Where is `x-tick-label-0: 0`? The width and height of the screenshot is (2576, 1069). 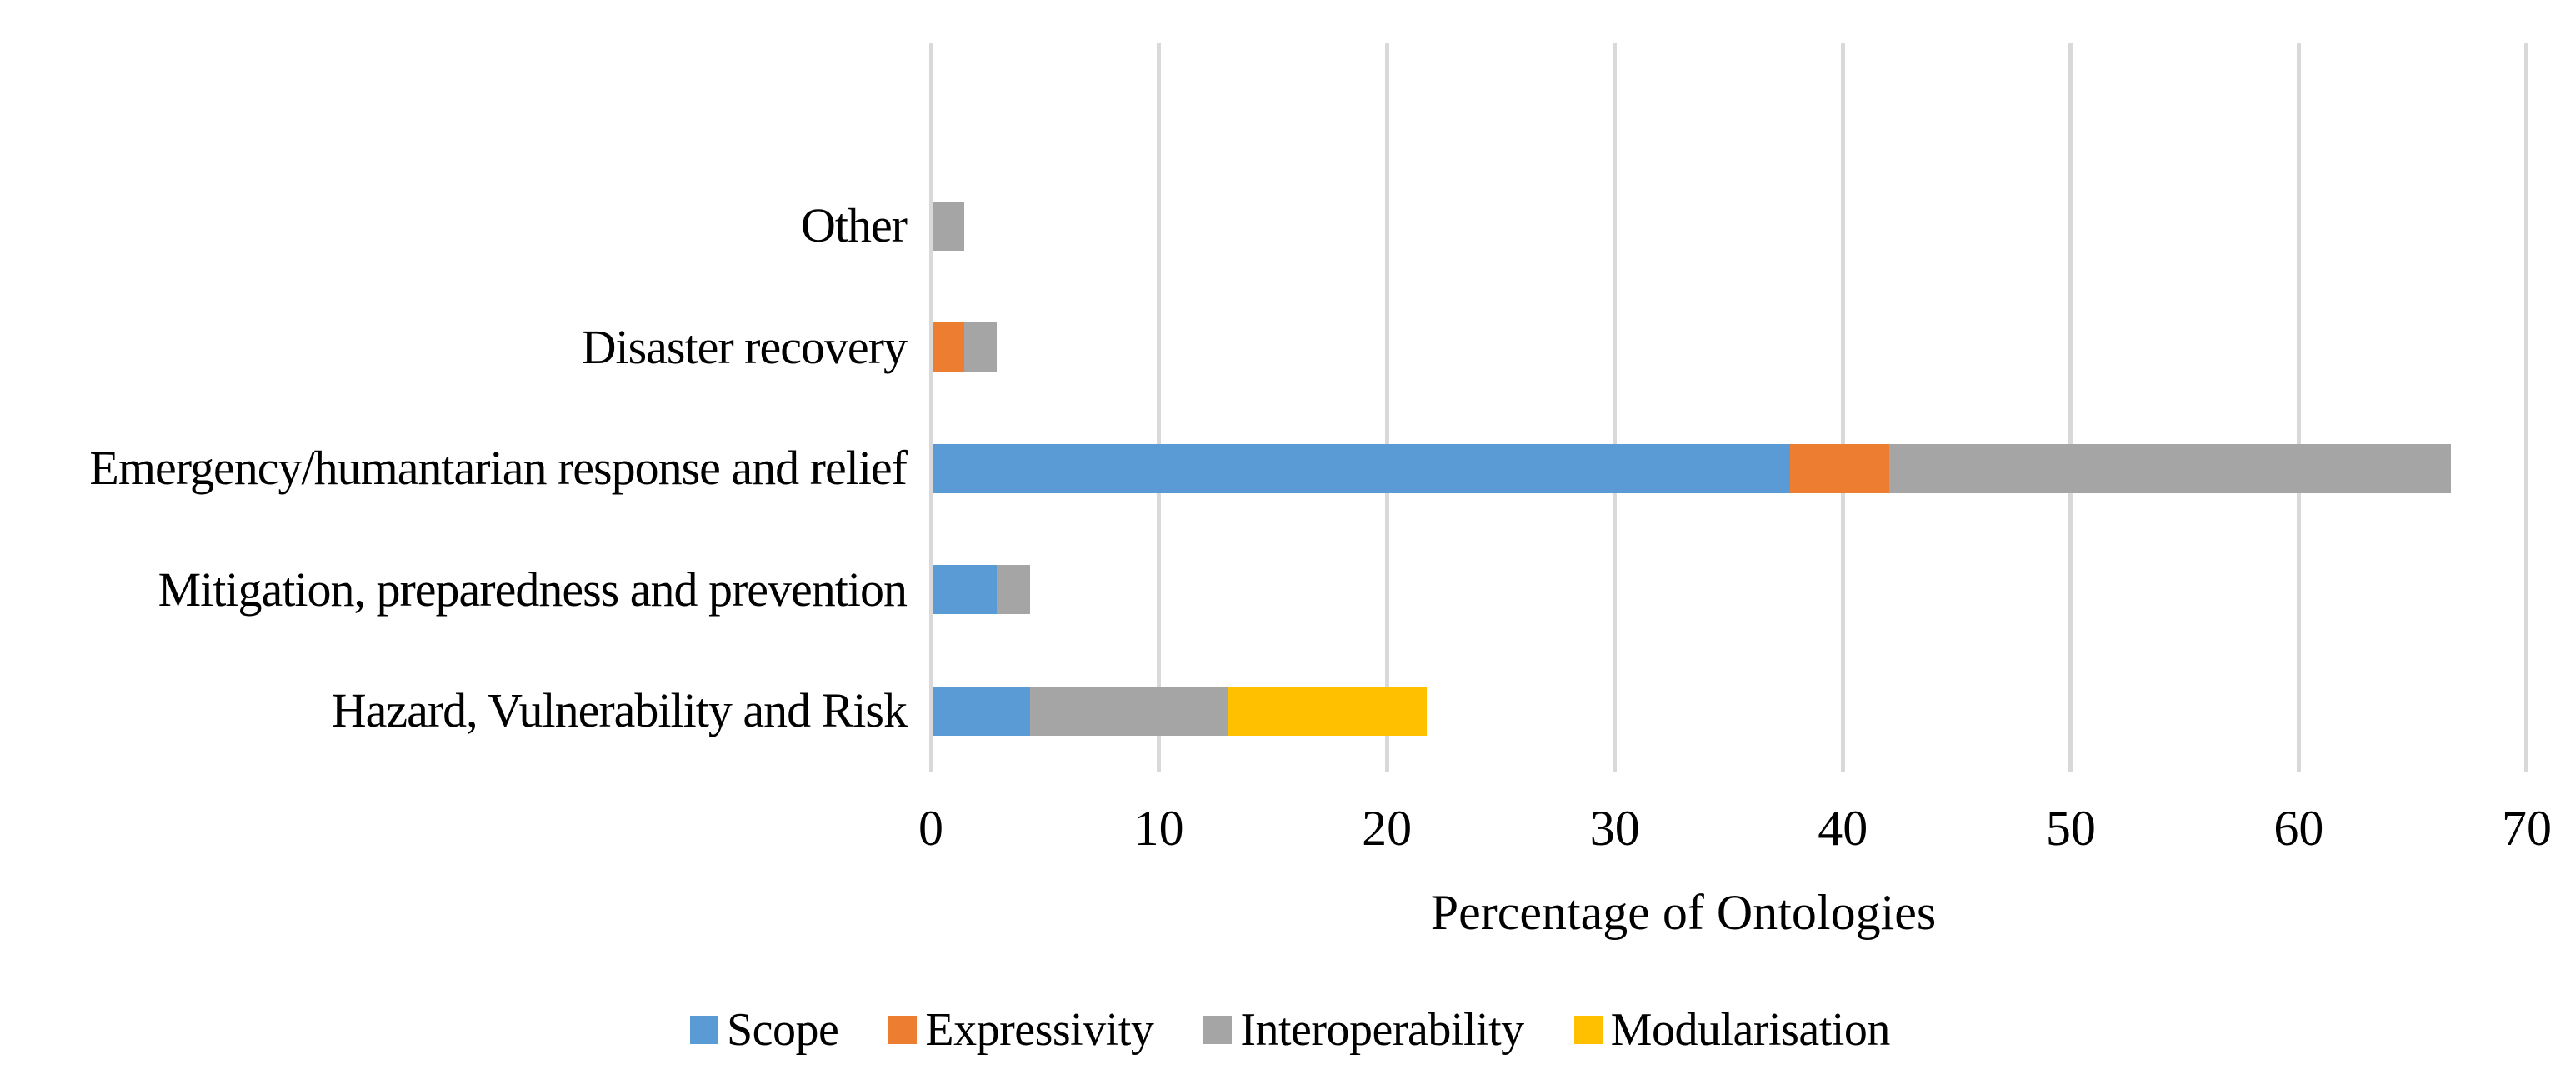 x-tick-label-0: 0 is located at coordinates (930, 828).